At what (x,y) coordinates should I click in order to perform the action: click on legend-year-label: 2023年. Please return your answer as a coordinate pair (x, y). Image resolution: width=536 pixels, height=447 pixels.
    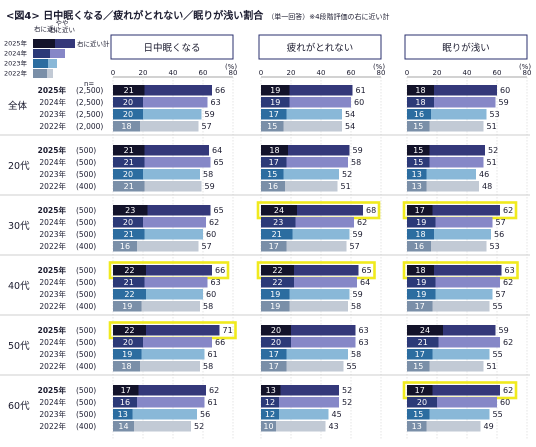
    Looking at the image, I should click on (16, 63).